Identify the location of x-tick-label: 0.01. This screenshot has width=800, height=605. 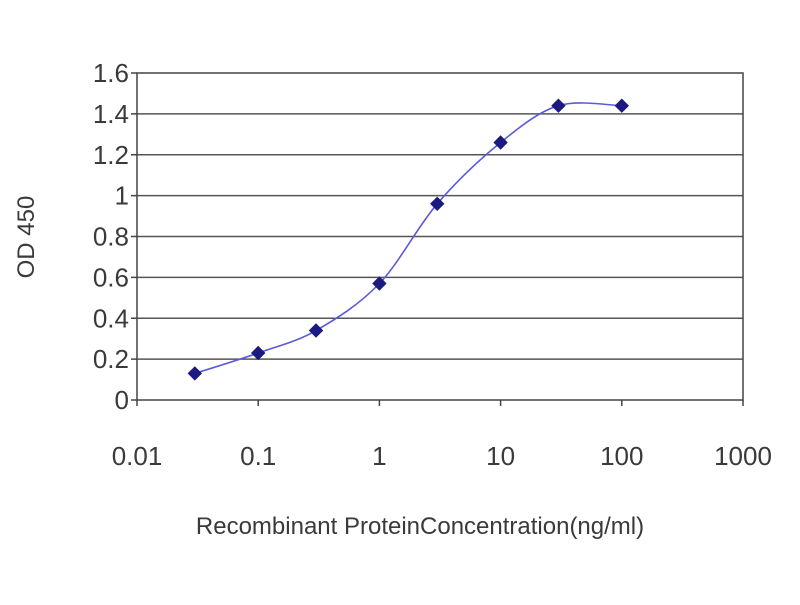
(137, 456).